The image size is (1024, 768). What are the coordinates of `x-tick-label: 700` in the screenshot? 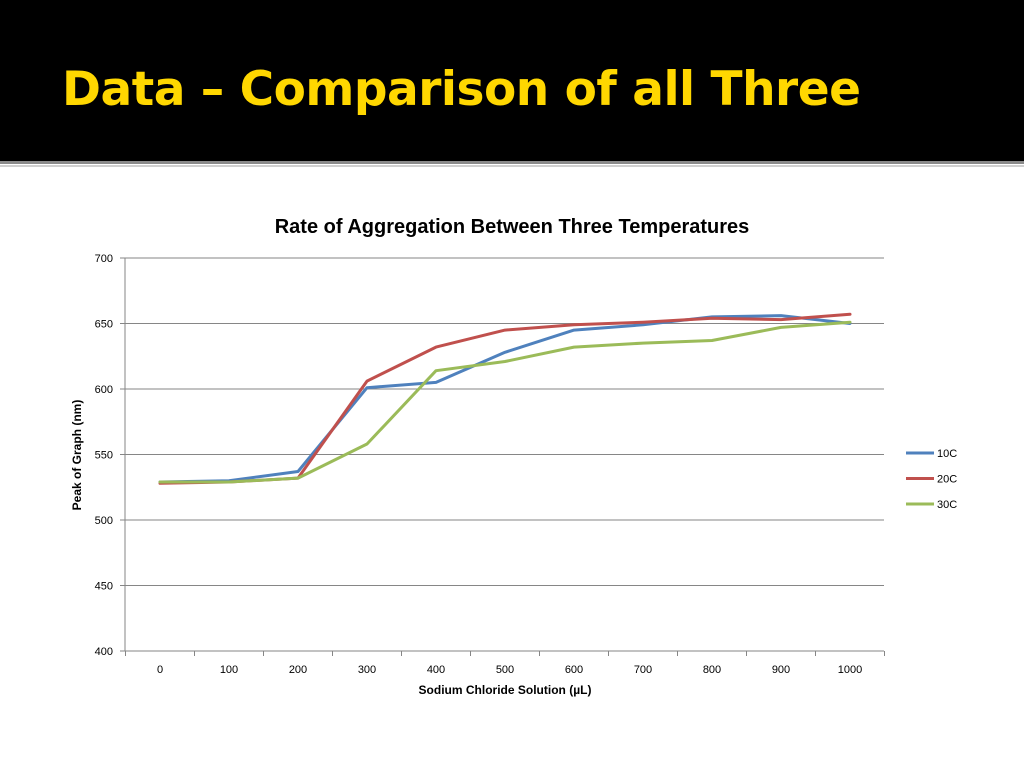 It's located at (643, 670).